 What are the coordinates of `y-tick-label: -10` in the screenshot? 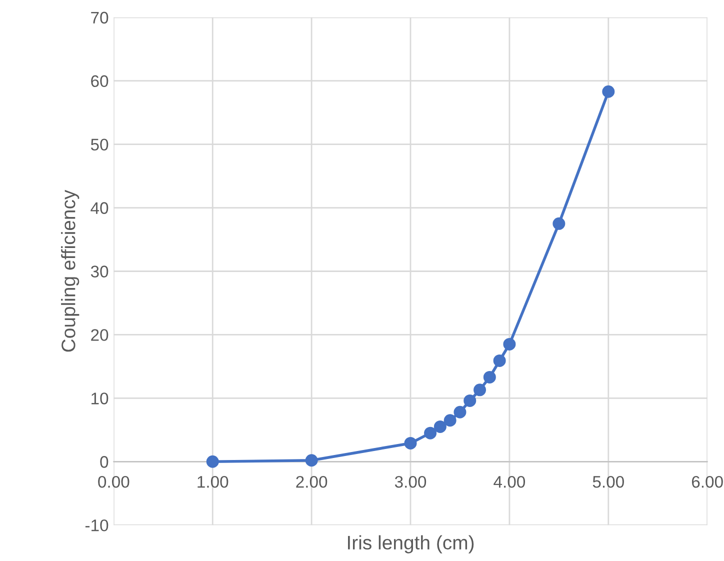 It's located at (96, 525).